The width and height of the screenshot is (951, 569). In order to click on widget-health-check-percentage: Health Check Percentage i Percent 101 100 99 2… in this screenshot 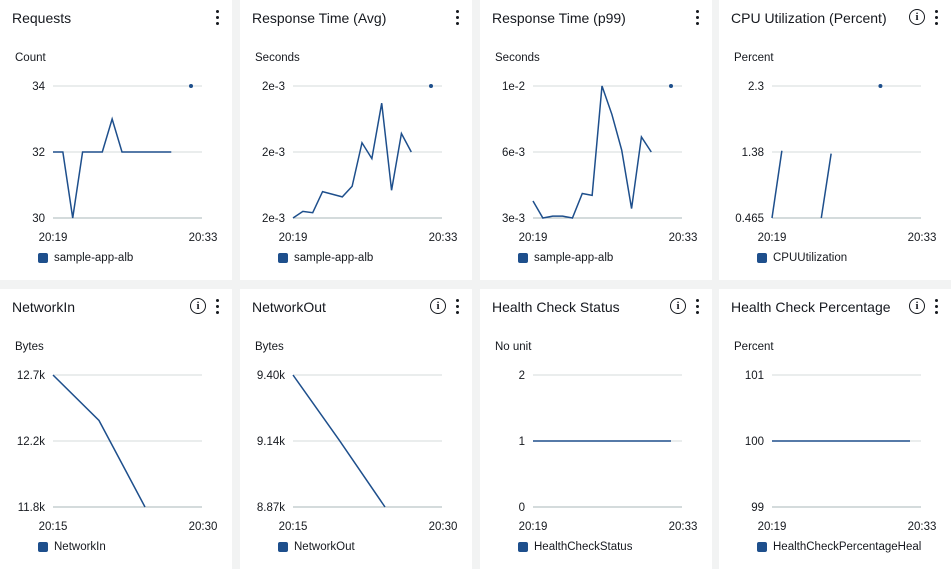, I will do `click(835, 429)`.